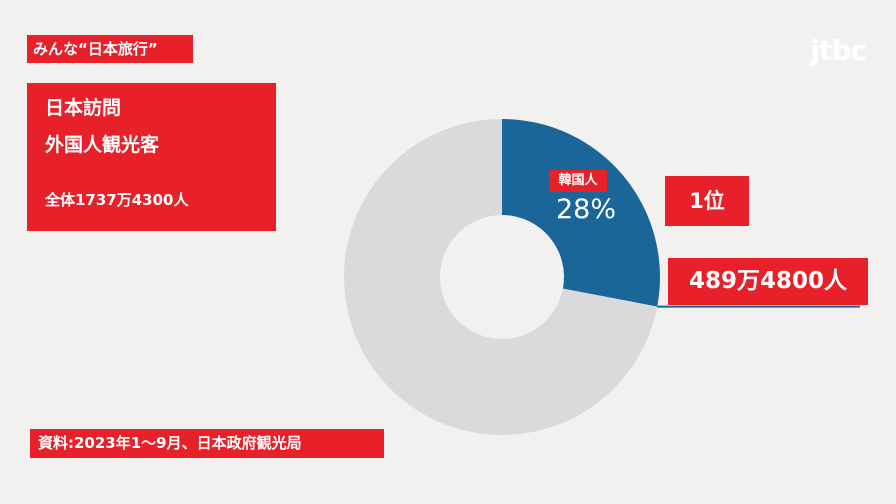  Describe the element at coordinates (83, 108) in the screenshot. I see `title: 日本訪問` at that location.